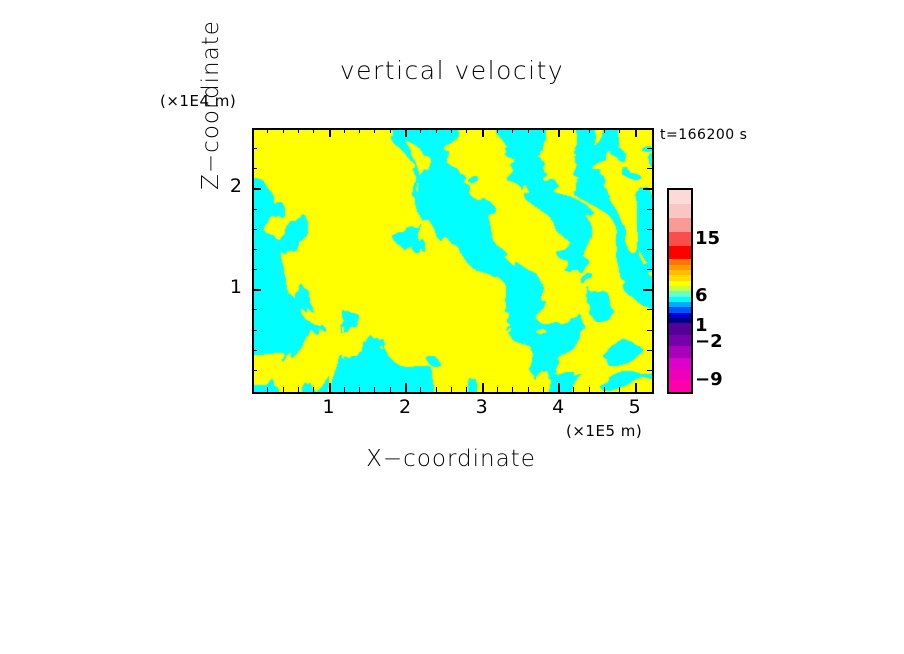  Describe the element at coordinates (451, 459) in the screenshot. I see `x-axis-title: X−coordinate` at that location.